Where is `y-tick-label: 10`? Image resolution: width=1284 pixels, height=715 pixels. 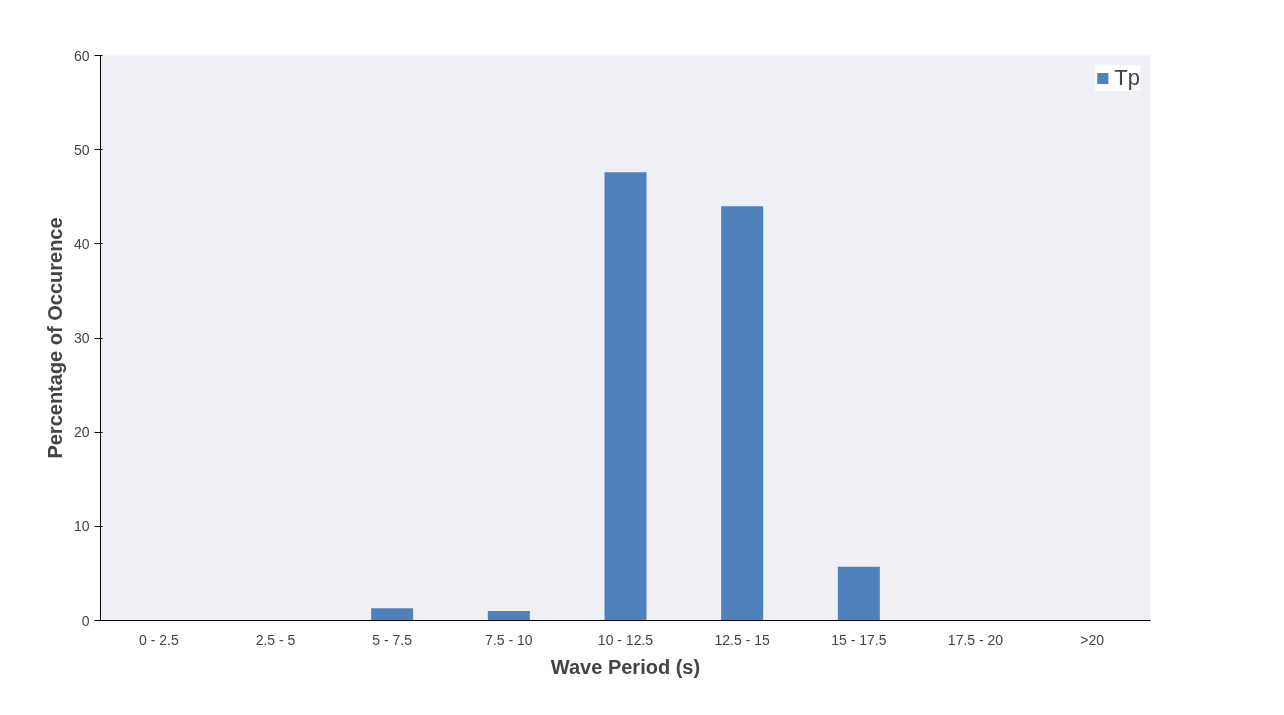
y-tick-label: 10 is located at coordinates (81, 526).